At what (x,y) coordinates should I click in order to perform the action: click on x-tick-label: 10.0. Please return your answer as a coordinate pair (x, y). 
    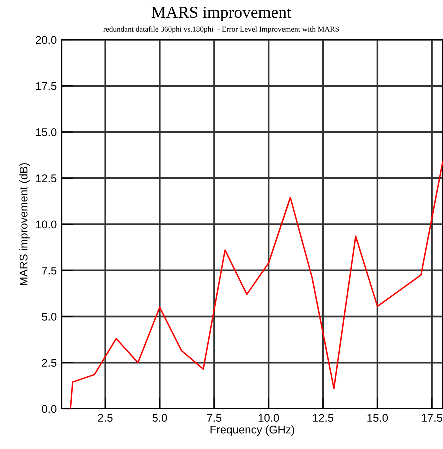
    Looking at the image, I should click on (269, 418).